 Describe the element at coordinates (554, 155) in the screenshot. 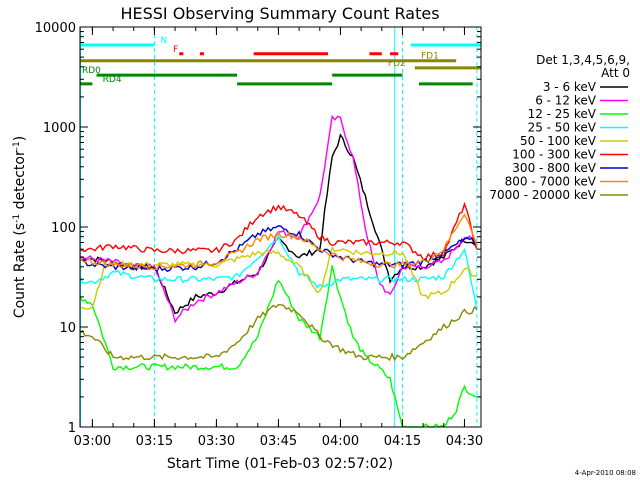

I see `legend-entry-label: 100 - 300 keV` at that location.